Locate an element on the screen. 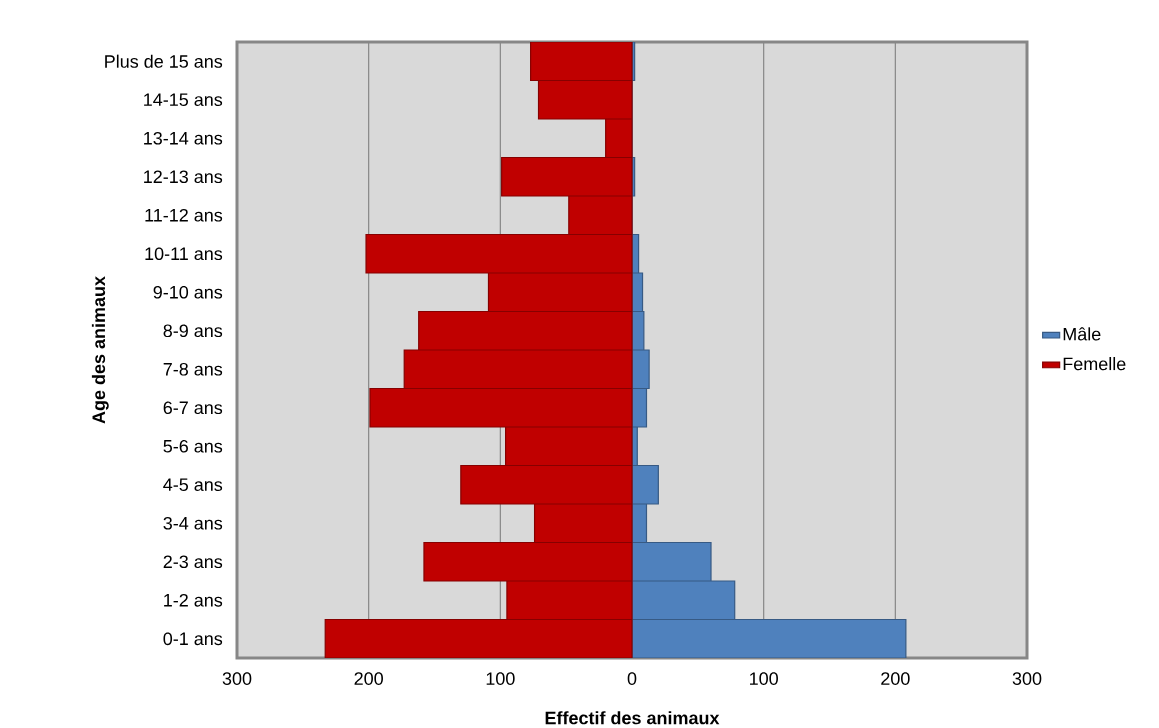 The width and height of the screenshot is (1159, 728). y-tick-label: 7-8 ans is located at coordinates (193, 369).